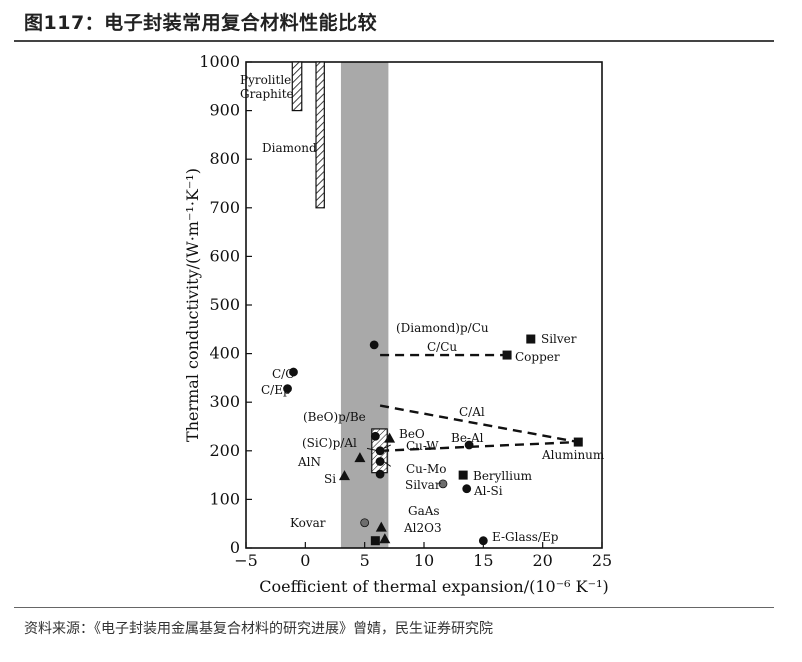 Image resolution: width=802 pixels, height=662 pixels. Describe the element at coordinates (258, 629) in the screenshot. I see `source-note: 资料来源：《电子封装用金属基复合材料的研究进展》曾婧，民生证券研究院` at that location.